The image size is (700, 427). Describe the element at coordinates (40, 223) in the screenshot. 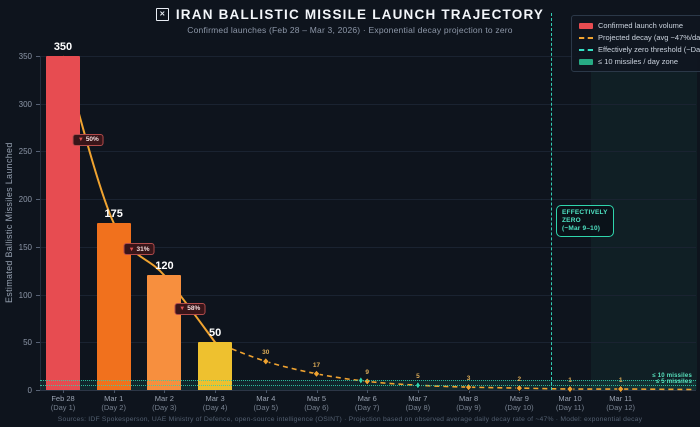

I see `y-axis-line` at that location.